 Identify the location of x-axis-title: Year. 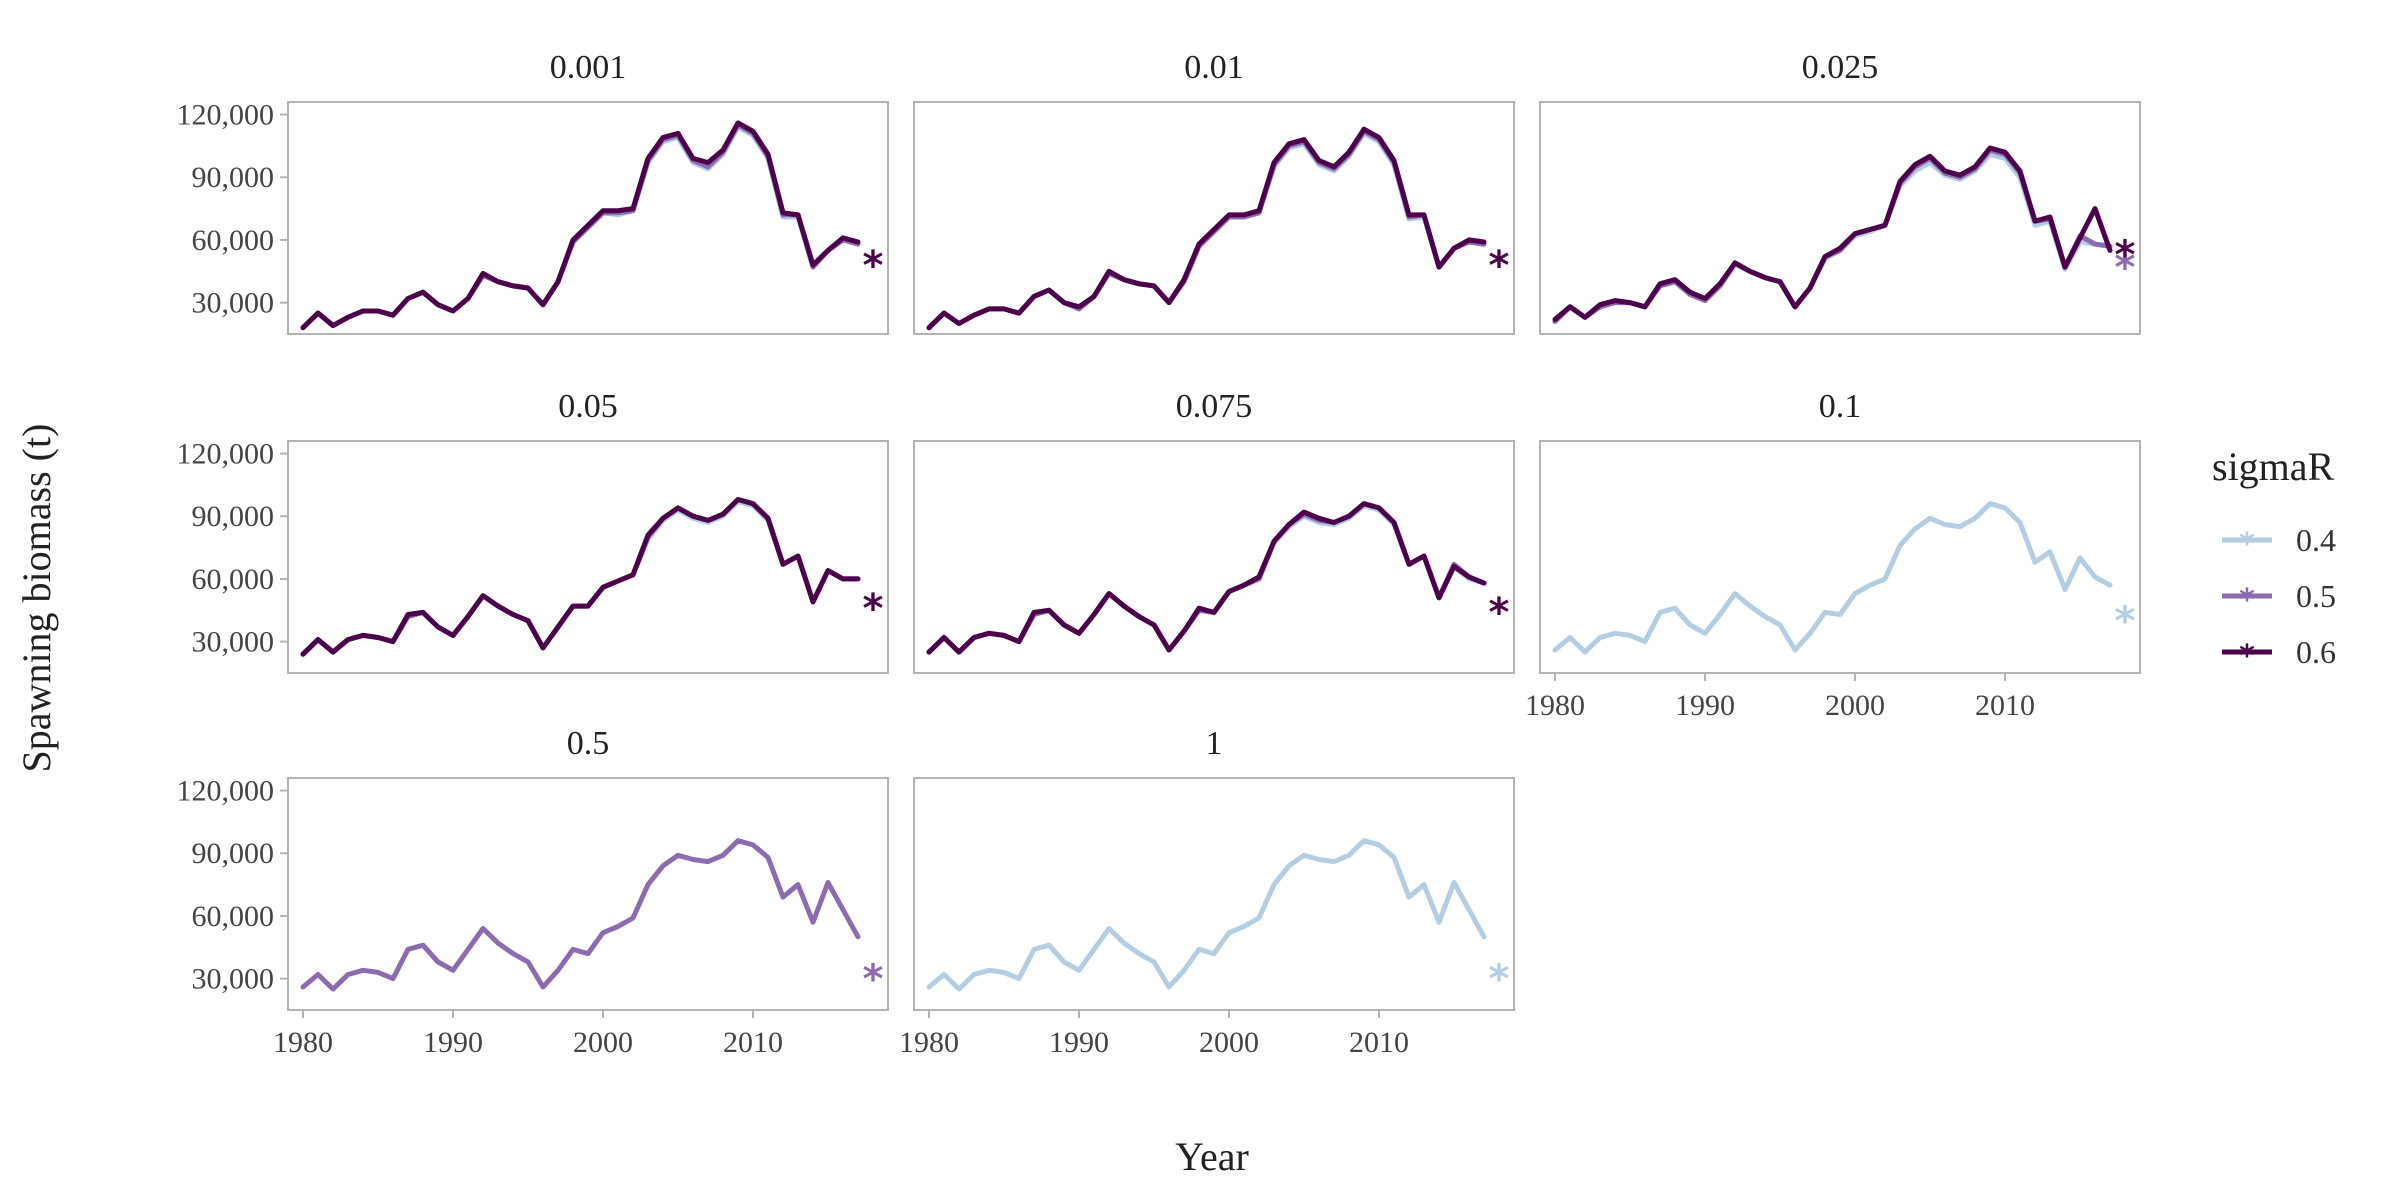
(1212, 1156).